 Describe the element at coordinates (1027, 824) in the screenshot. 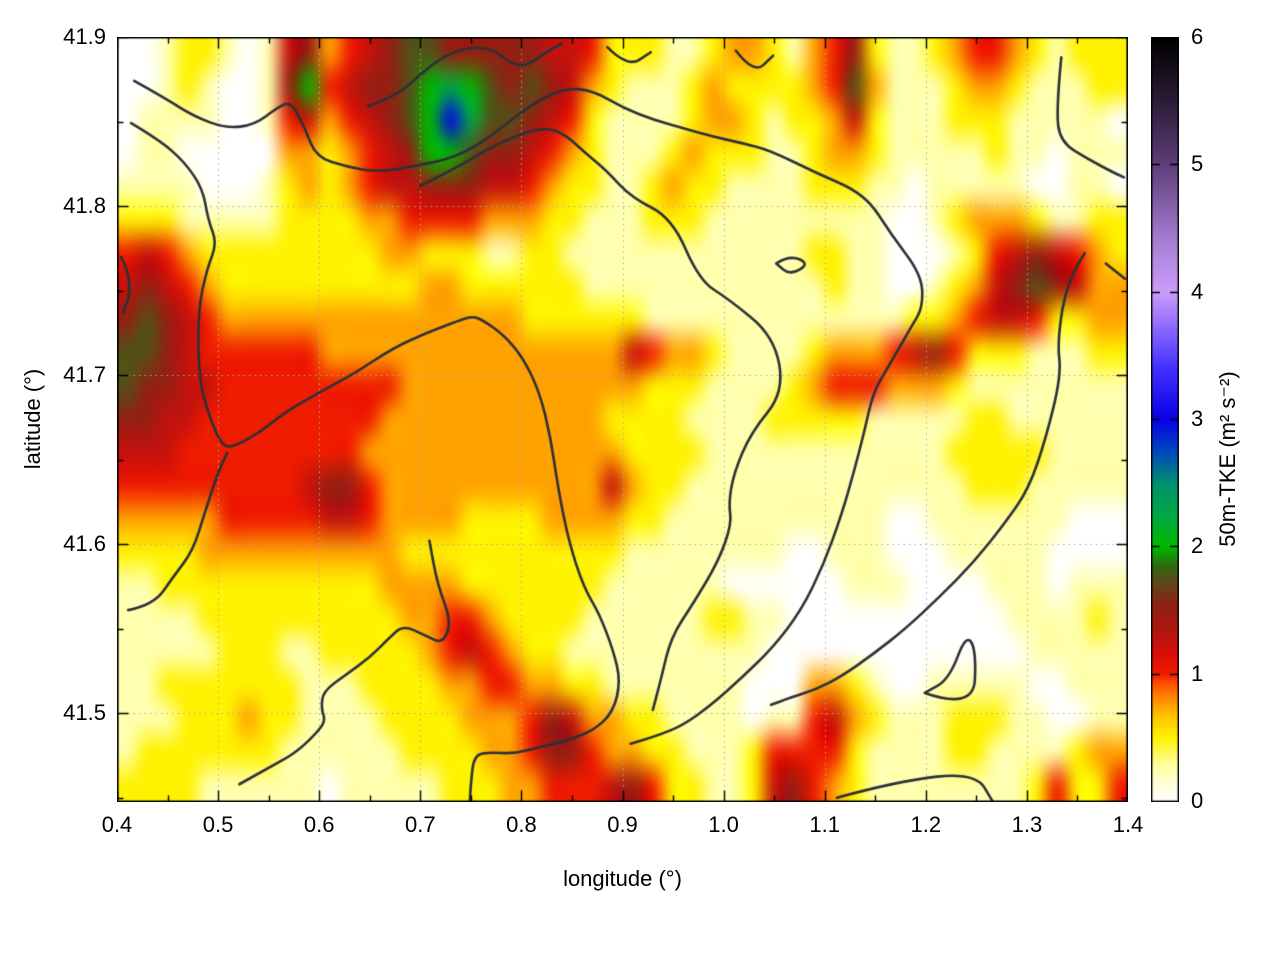

I see `x-tick-label: 1.3` at that location.